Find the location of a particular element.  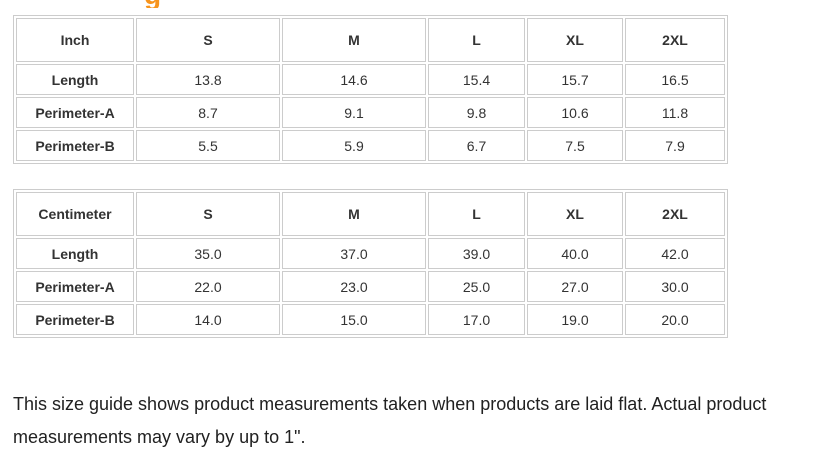

header-row: Inch S M L XL 2XL is located at coordinates (370, 40).